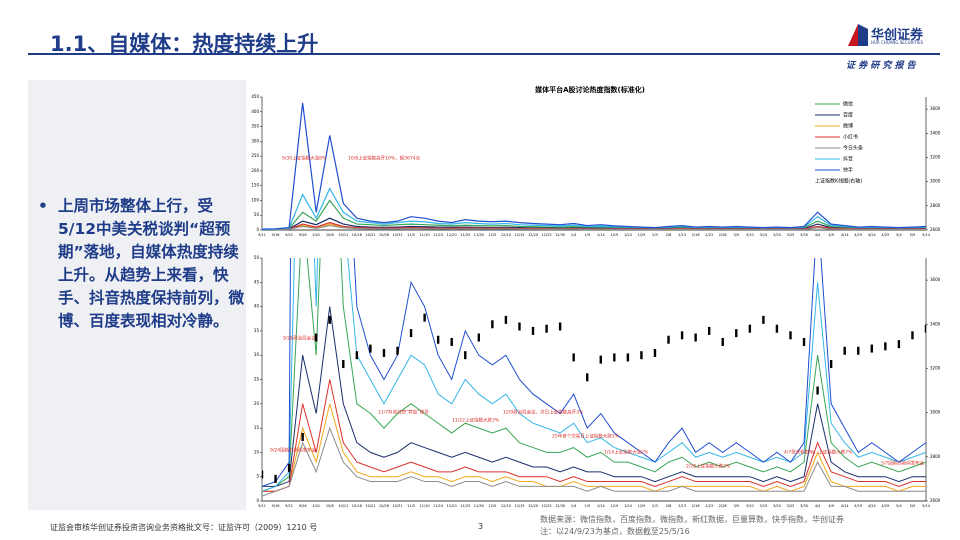  What do you see at coordinates (533, 506) in the screenshot?
I see `x-tick-label: 12/20` at bounding box center [533, 506].